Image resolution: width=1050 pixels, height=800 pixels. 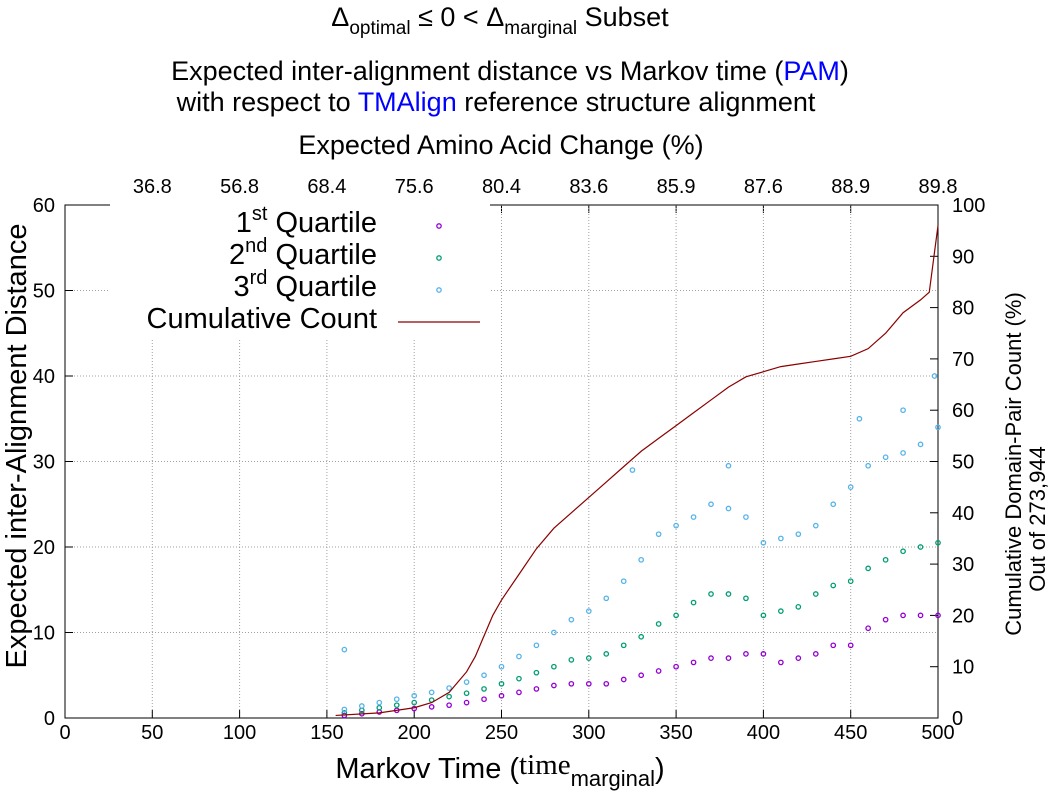 I want to click on legend-label: 3rd Quartile, so click(x=305, y=285).